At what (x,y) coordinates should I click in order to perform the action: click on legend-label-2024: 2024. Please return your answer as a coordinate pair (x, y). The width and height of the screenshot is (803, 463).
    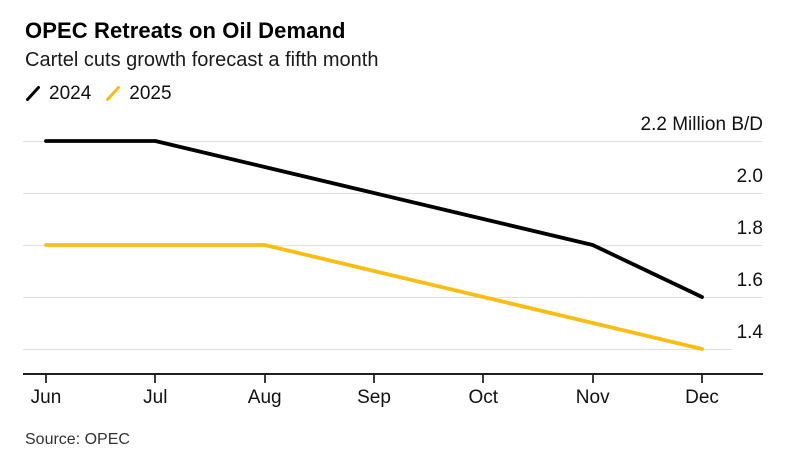
    Looking at the image, I should click on (70, 93).